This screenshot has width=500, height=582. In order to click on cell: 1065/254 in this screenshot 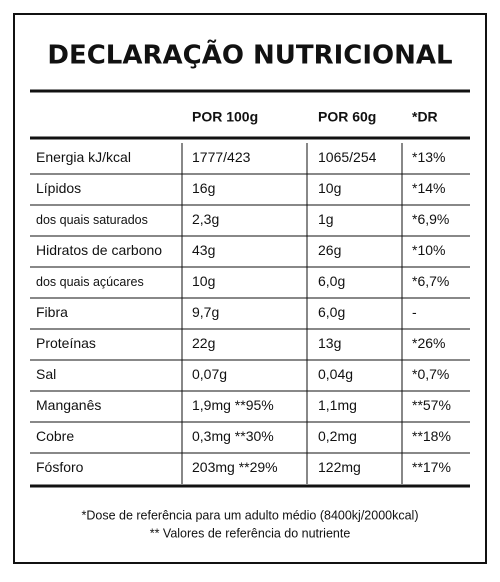, I will do `click(347, 157)`.